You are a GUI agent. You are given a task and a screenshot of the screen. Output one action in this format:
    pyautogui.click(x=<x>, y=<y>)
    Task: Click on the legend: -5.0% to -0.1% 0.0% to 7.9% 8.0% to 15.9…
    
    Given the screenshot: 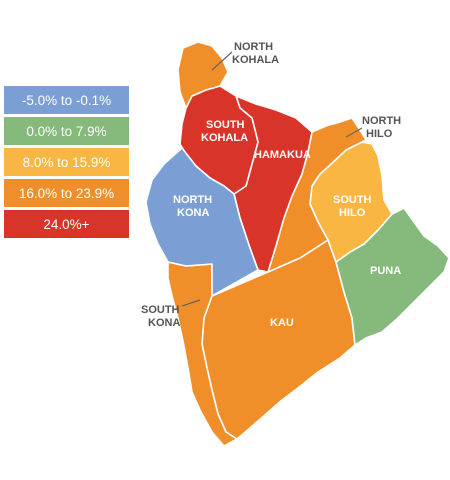 What is the action you would take?
    pyautogui.click(x=66, y=163)
    